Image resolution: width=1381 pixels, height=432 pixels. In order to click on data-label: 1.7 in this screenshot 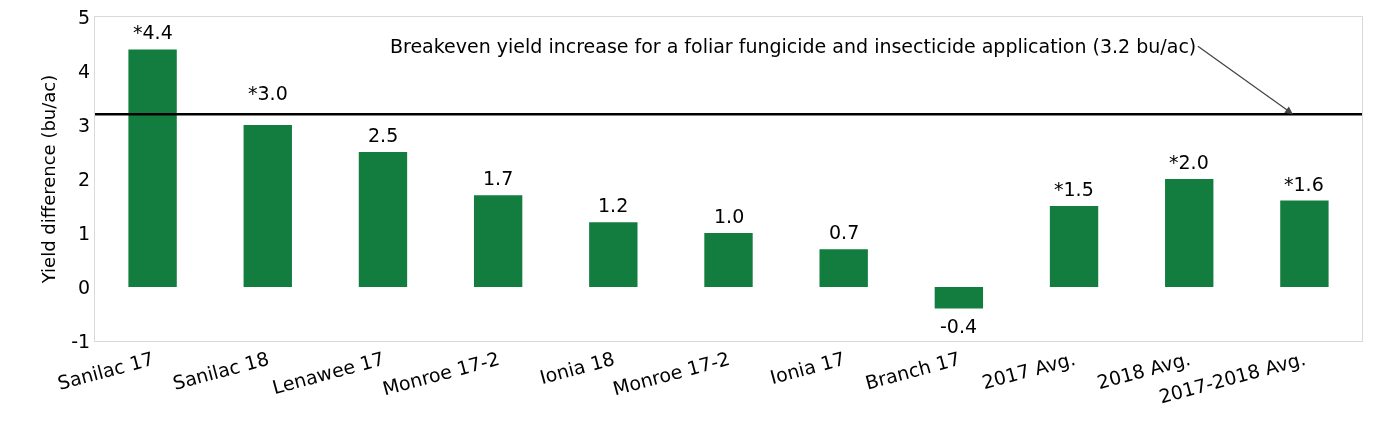, I will do `click(498, 178)`.